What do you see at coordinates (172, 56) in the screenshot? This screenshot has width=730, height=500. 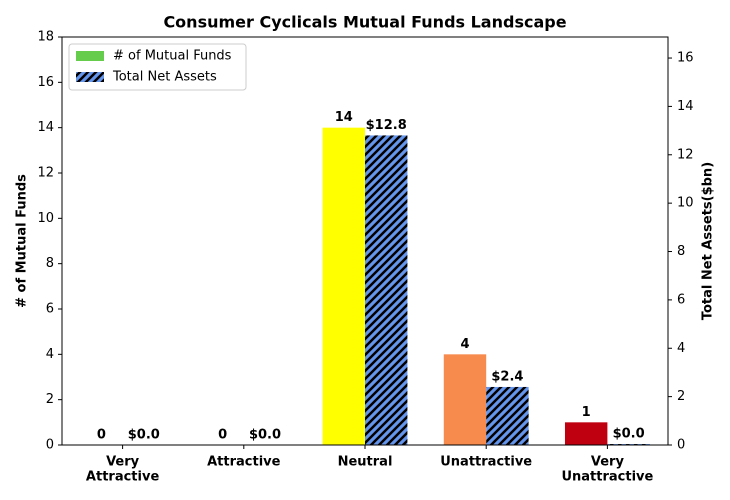 I see `legend-label: # of Mutual Funds` at bounding box center [172, 56].